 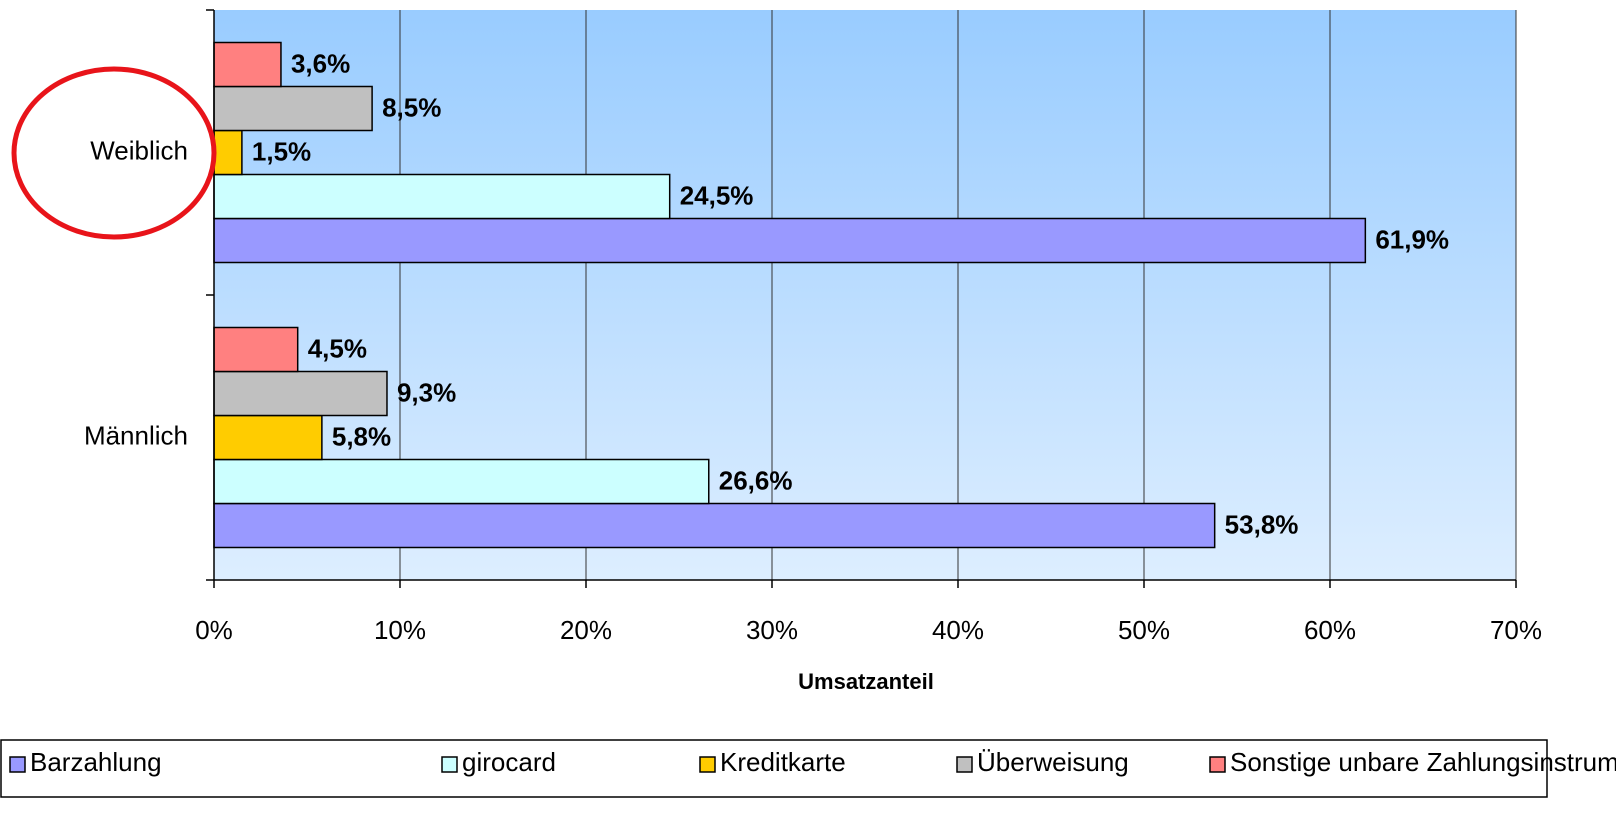 I want to click on legend-label: Kreditkarte, so click(x=783, y=762).